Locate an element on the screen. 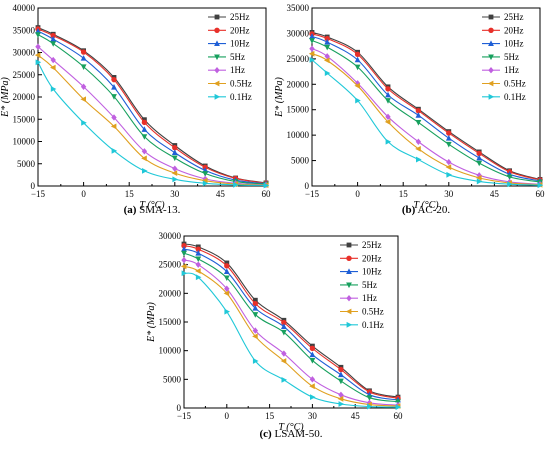  panel-caption: (c) LSAM-50. is located at coordinates (291, 434).